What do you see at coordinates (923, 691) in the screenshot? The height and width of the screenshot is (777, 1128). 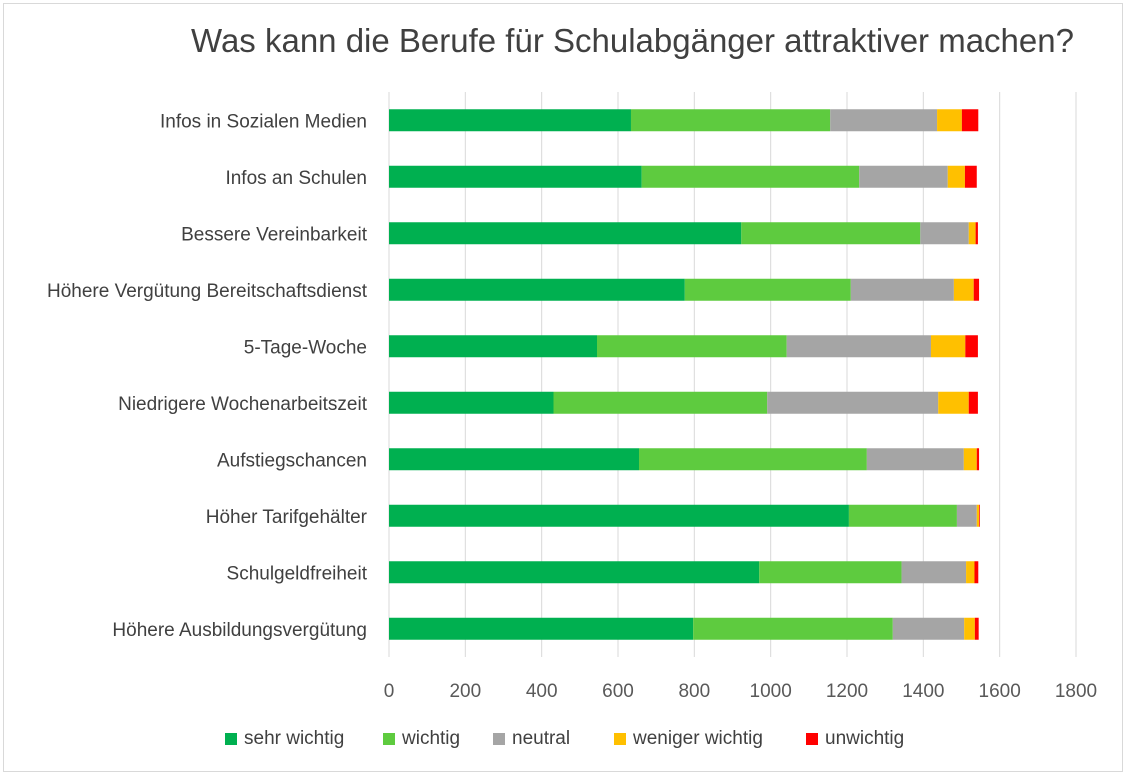 I see `x-tick-label: 1400` at bounding box center [923, 691].